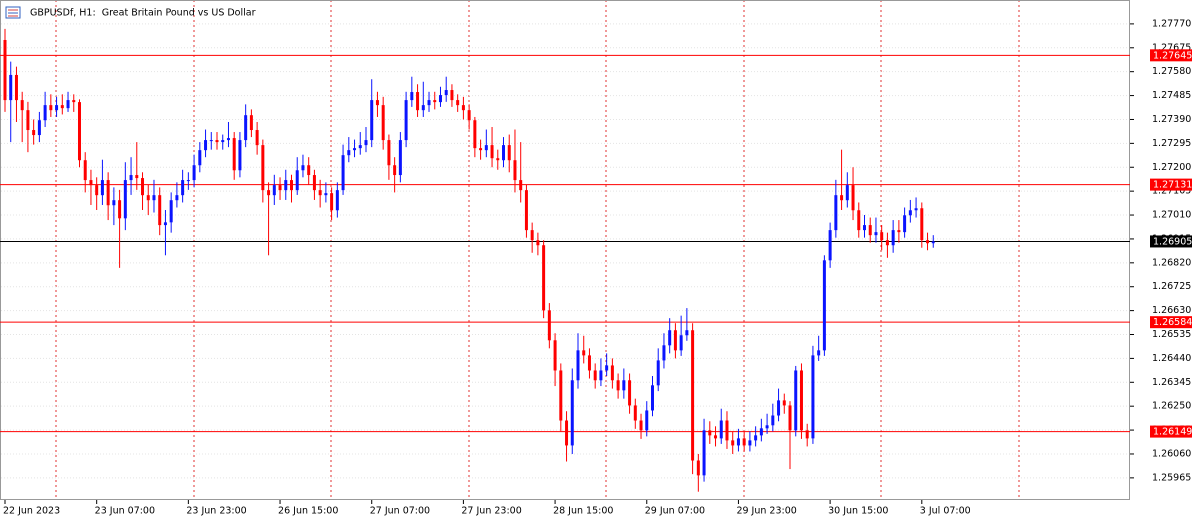  I want to click on y-tick-label: 1.26630, so click(1171, 310).